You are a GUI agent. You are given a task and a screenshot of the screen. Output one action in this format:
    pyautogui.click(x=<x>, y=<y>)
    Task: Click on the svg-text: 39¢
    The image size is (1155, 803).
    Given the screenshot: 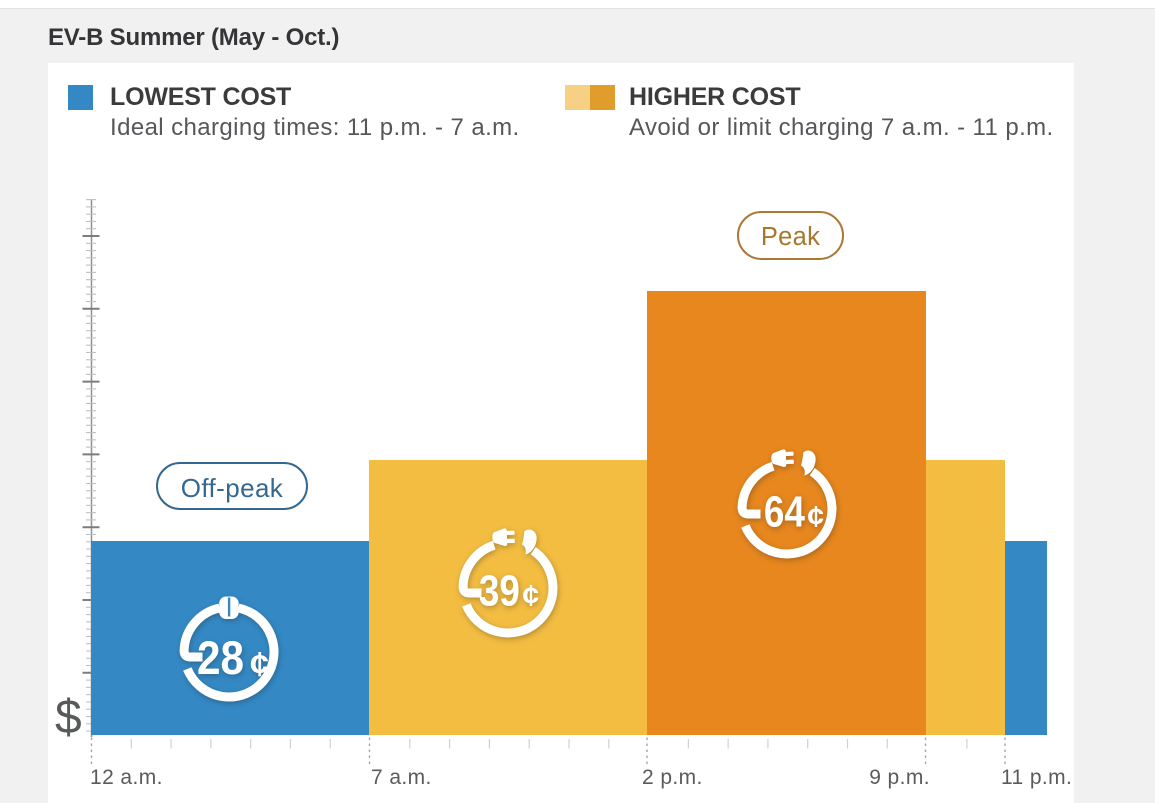 What is the action you would take?
    pyautogui.click(x=509, y=591)
    